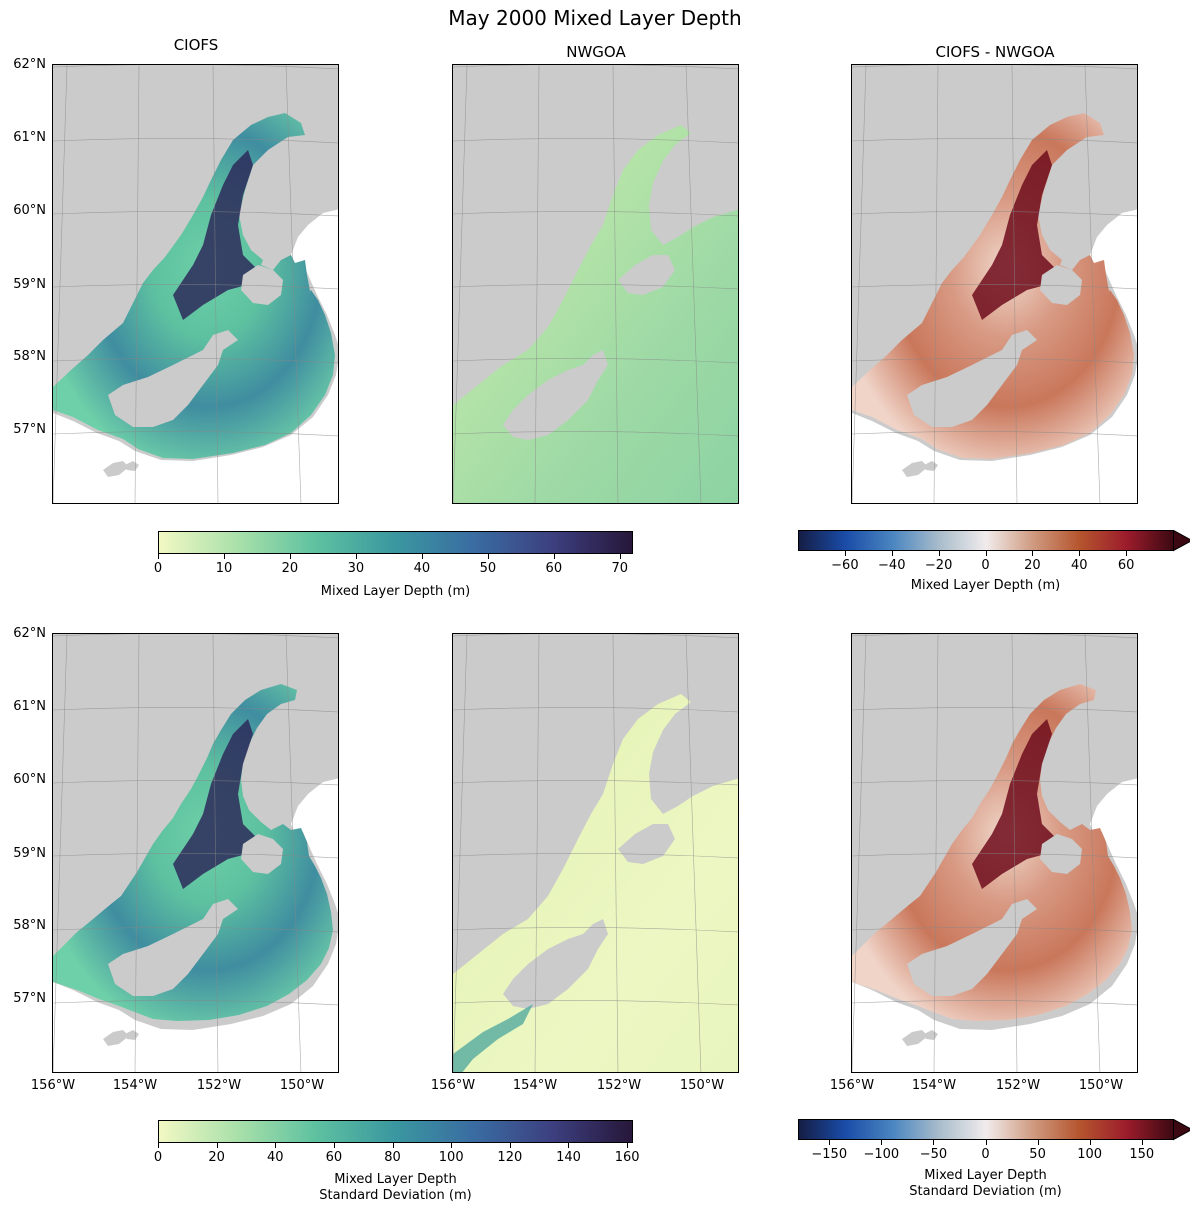  What do you see at coordinates (892, 565) in the screenshot?
I see `colorbar-tick-label: −40` at bounding box center [892, 565].